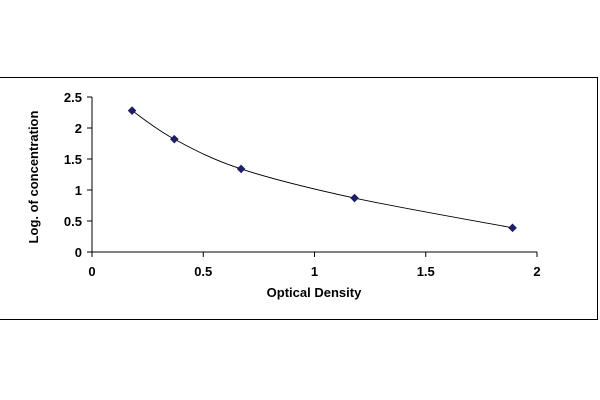 This screenshot has width=600, height=400. I want to click on y-ticks: 0 0.5 1 1.5 2 2.5, so click(78, 175).